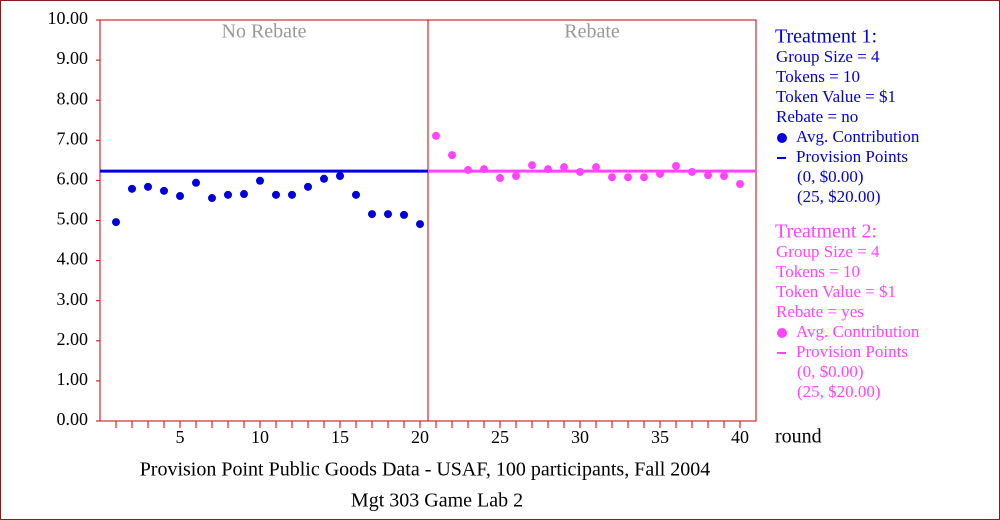 The height and width of the screenshot is (520, 1000). Describe the element at coordinates (798, 437) in the screenshot. I see `x-axis-label: round` at that location.